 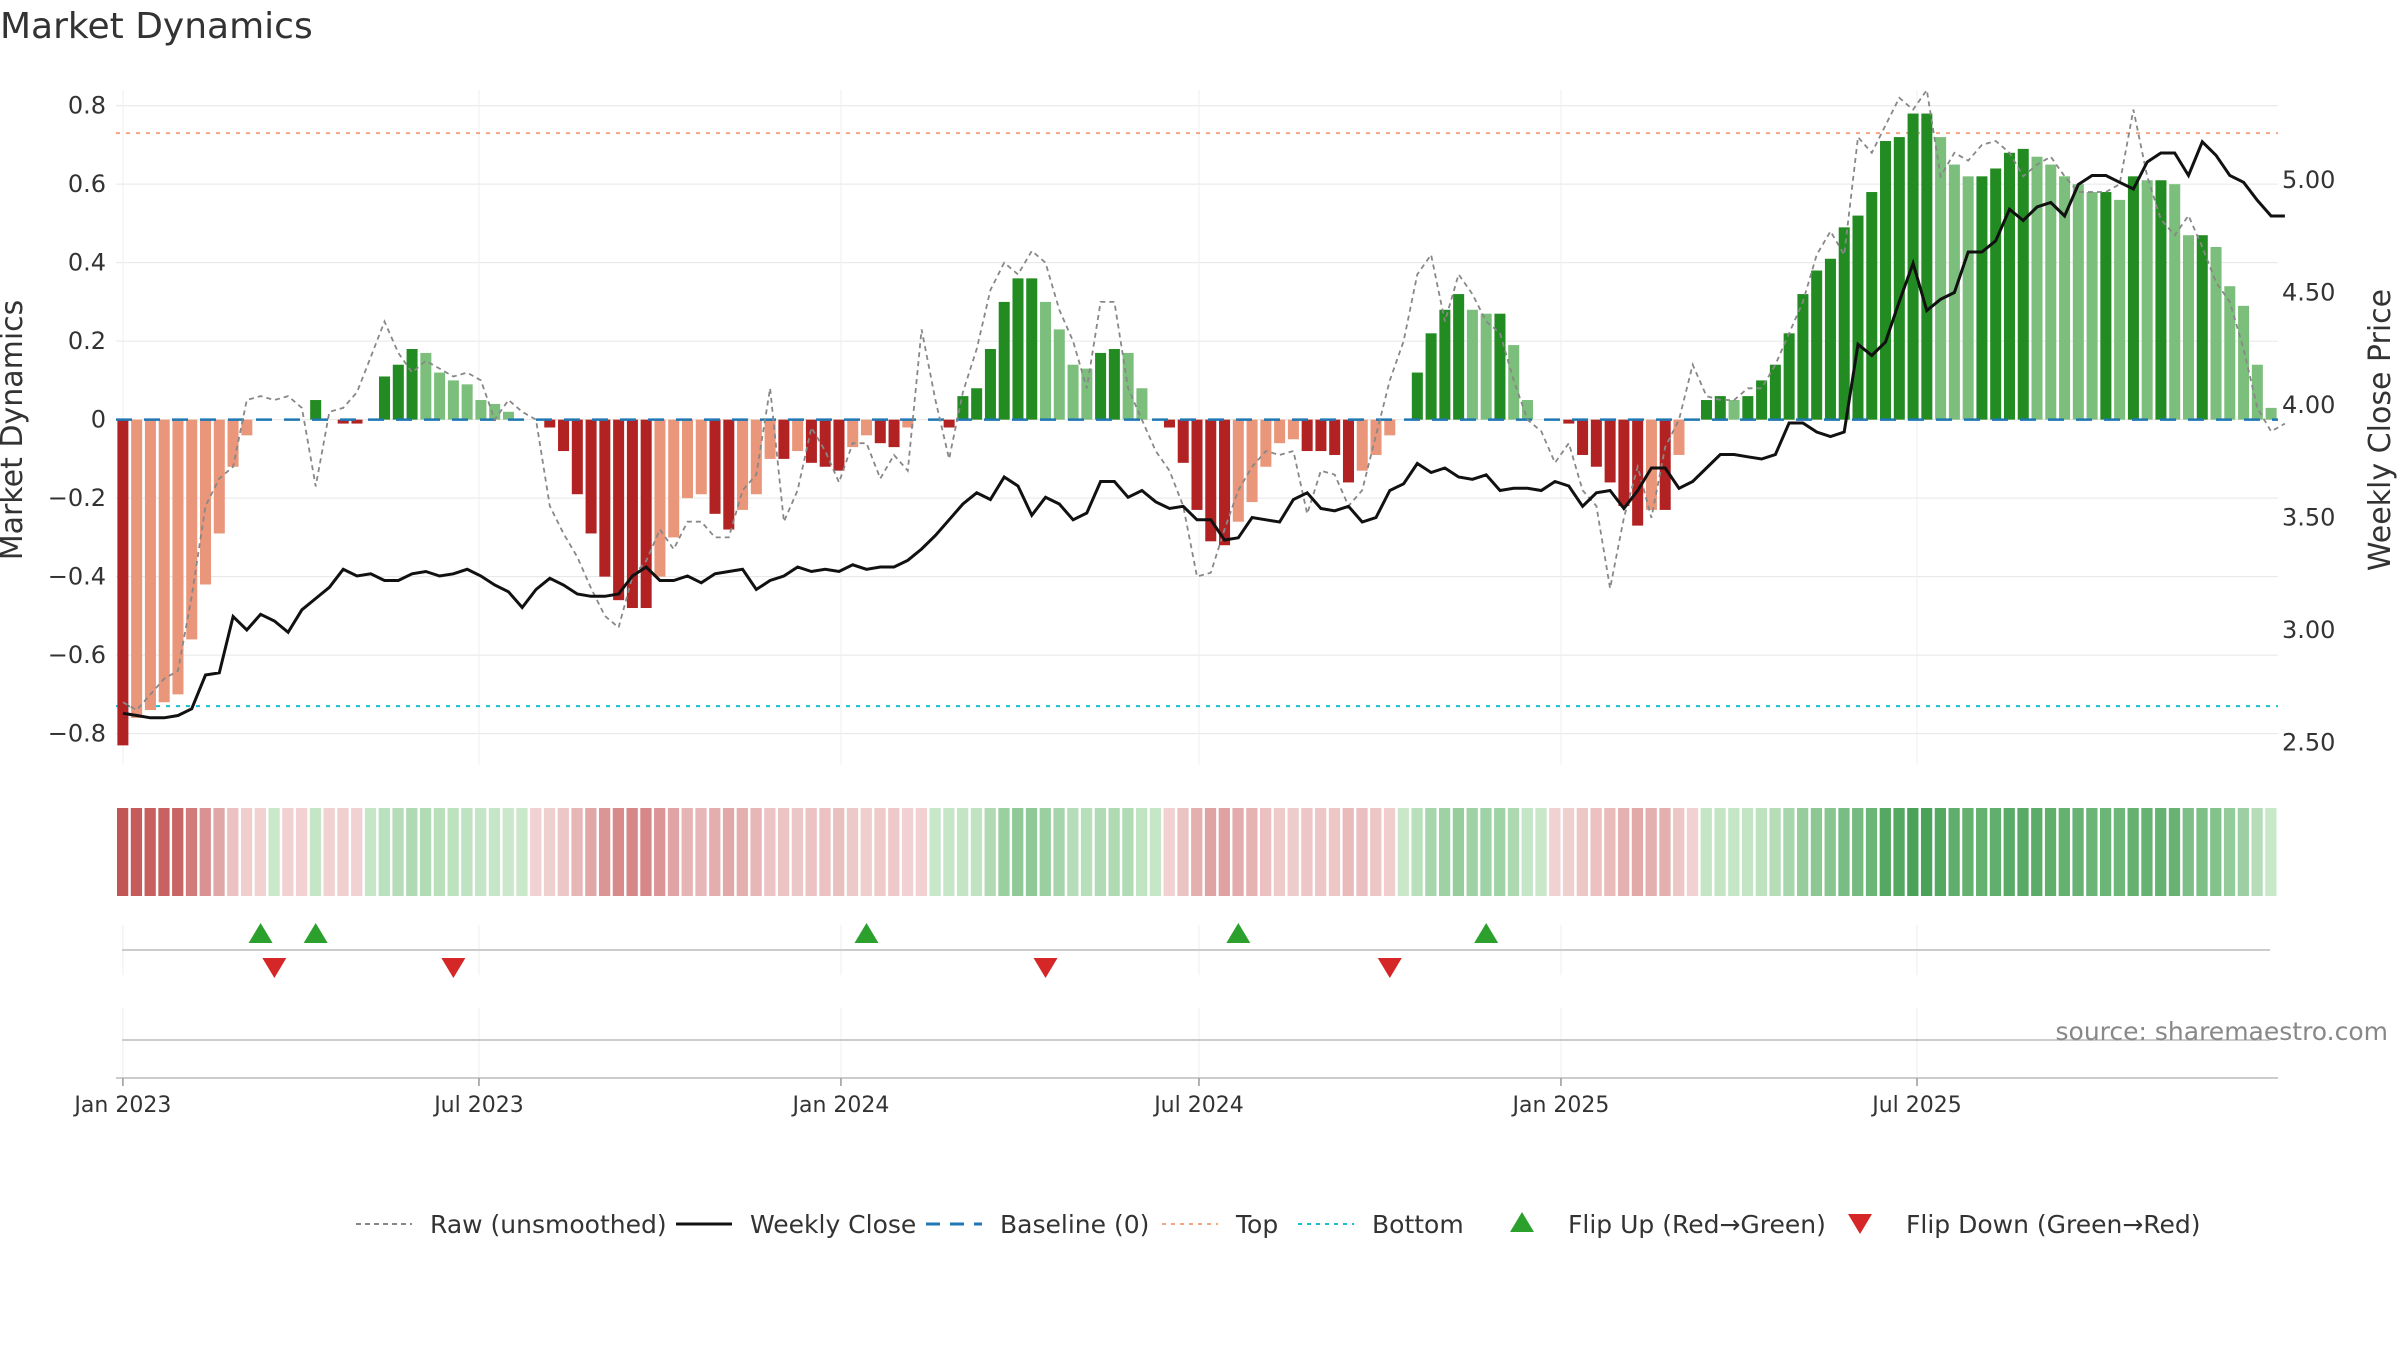 I want to click on heat-strip, so click(x=1197, y=852).